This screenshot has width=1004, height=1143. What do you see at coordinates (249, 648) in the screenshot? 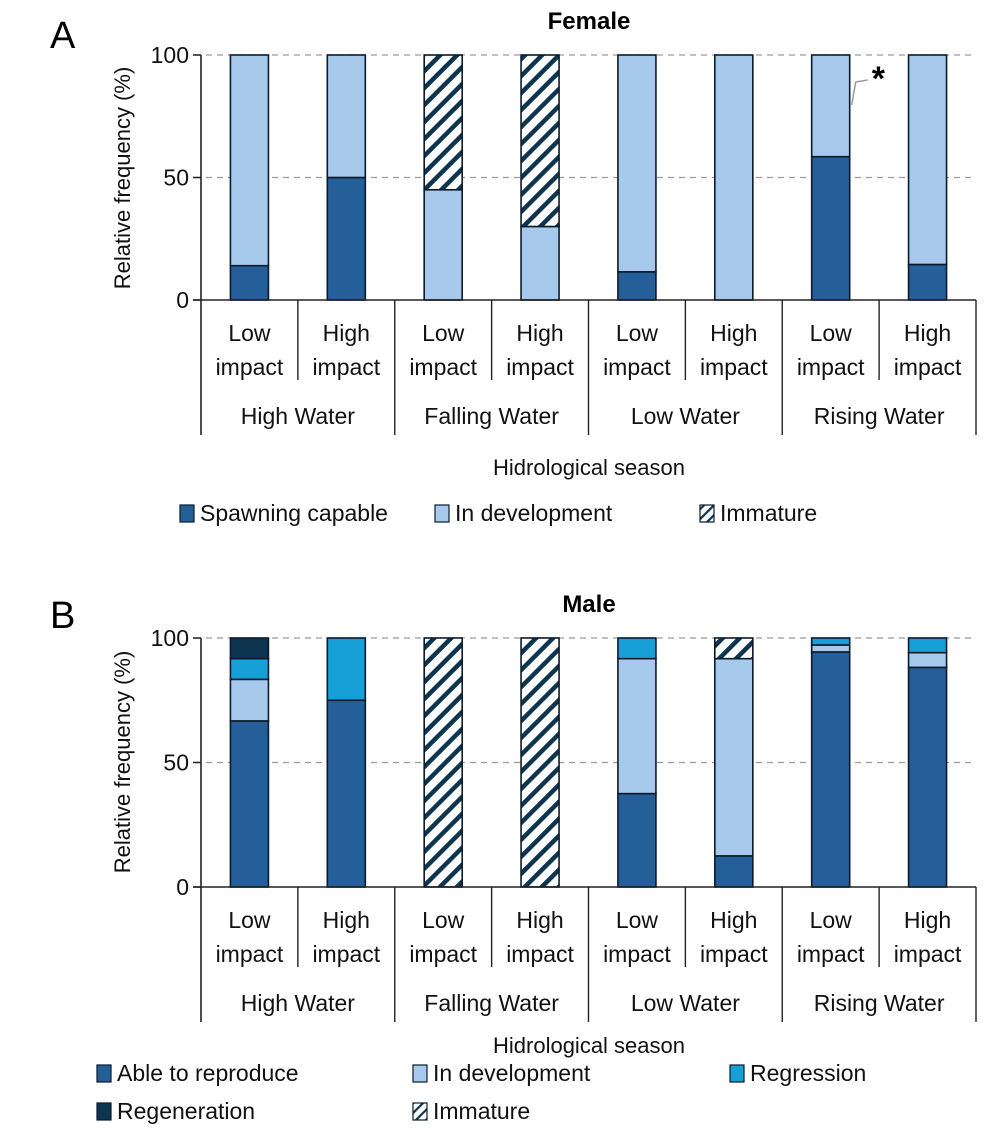
I see `bar-segment-regeneration` at bounding box center [249, 648].